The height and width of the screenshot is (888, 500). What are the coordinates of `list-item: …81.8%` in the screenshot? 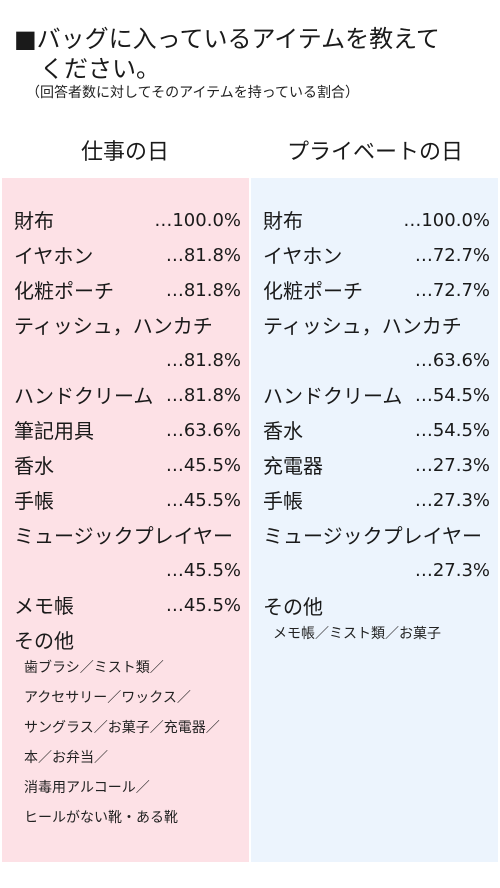 It's located at (127, 361).